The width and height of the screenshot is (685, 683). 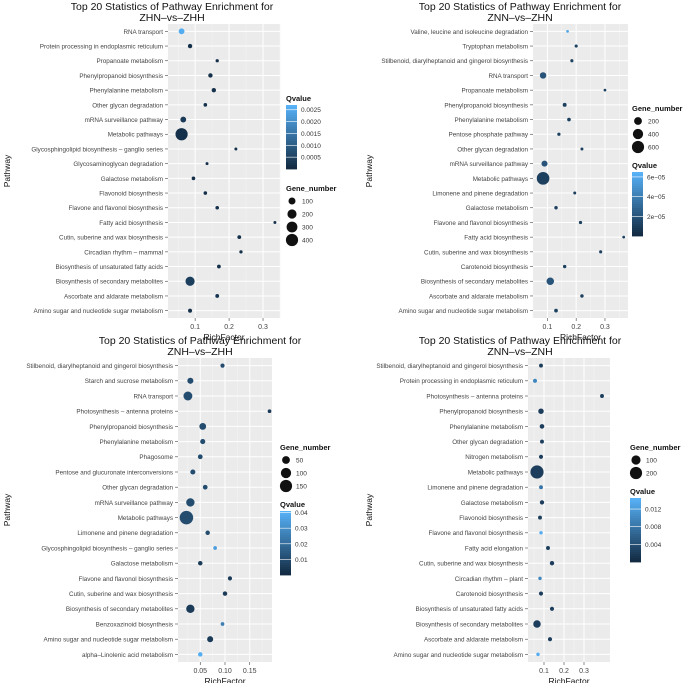 What do you see at coordinates (311, 146) in the screenshot?
I see `qvalue-tick-label: 0.0010` at bounding box center [311, 146].